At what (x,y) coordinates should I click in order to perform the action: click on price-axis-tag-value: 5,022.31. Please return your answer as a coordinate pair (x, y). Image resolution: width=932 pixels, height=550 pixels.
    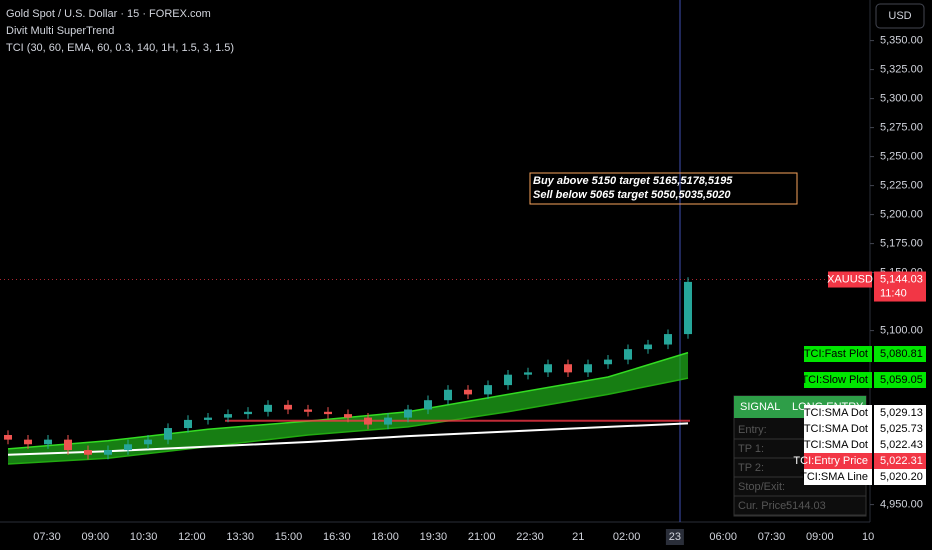
    Looking at the image, I should click on (901, 461).